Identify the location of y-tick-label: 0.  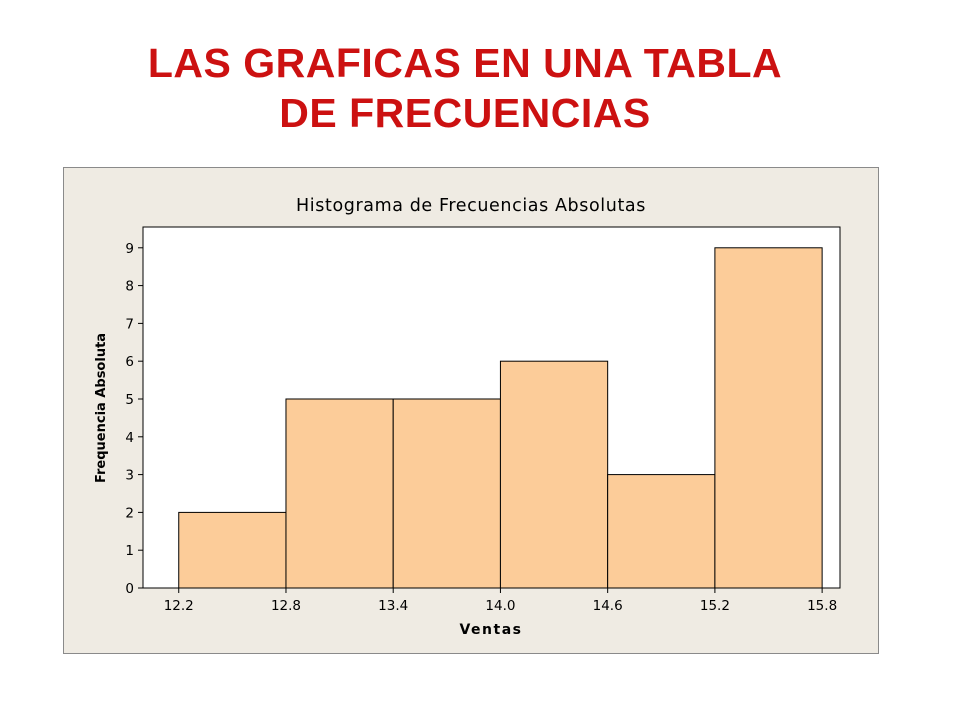
(129, 589).